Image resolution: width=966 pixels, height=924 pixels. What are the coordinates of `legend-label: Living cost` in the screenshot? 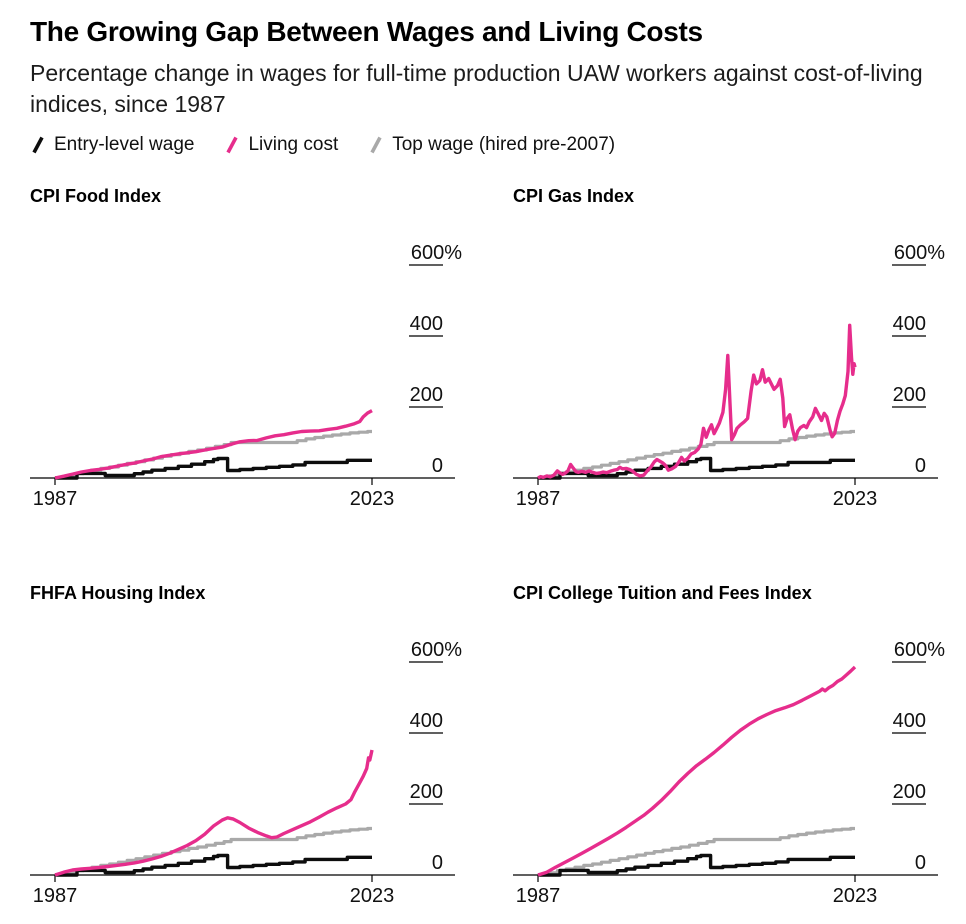 It's located at (293, 145).